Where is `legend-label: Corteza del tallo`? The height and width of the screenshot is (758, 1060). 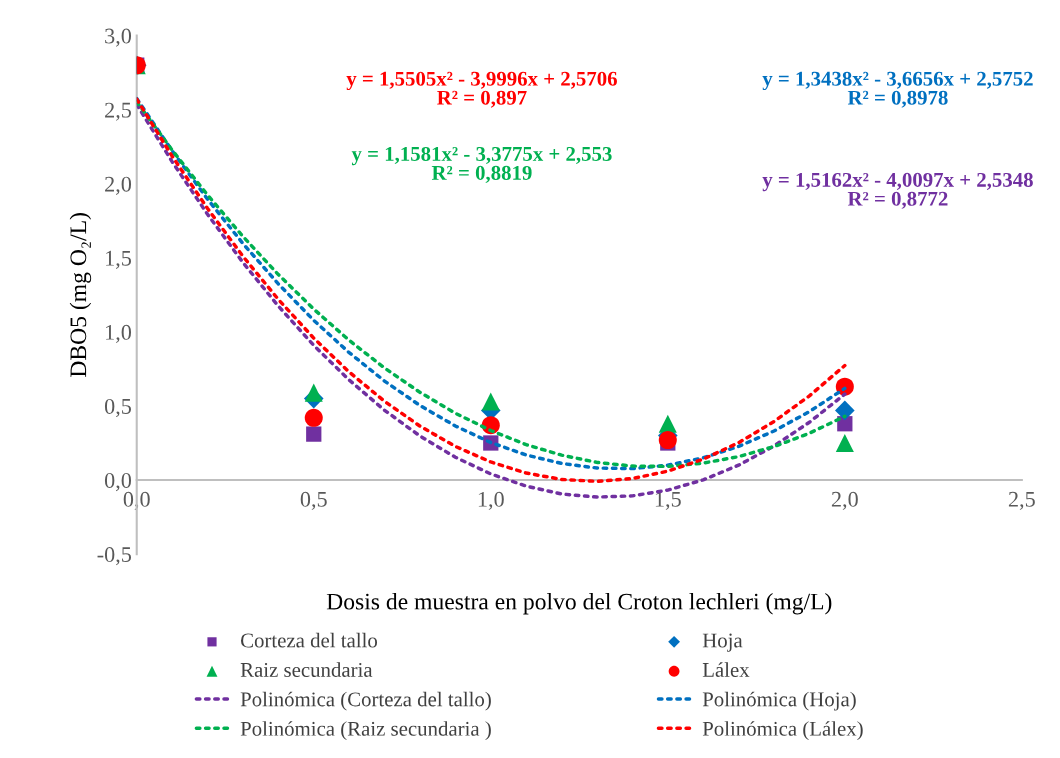
legend-label: Corteza del tallo is located at coordinates (309, 640).